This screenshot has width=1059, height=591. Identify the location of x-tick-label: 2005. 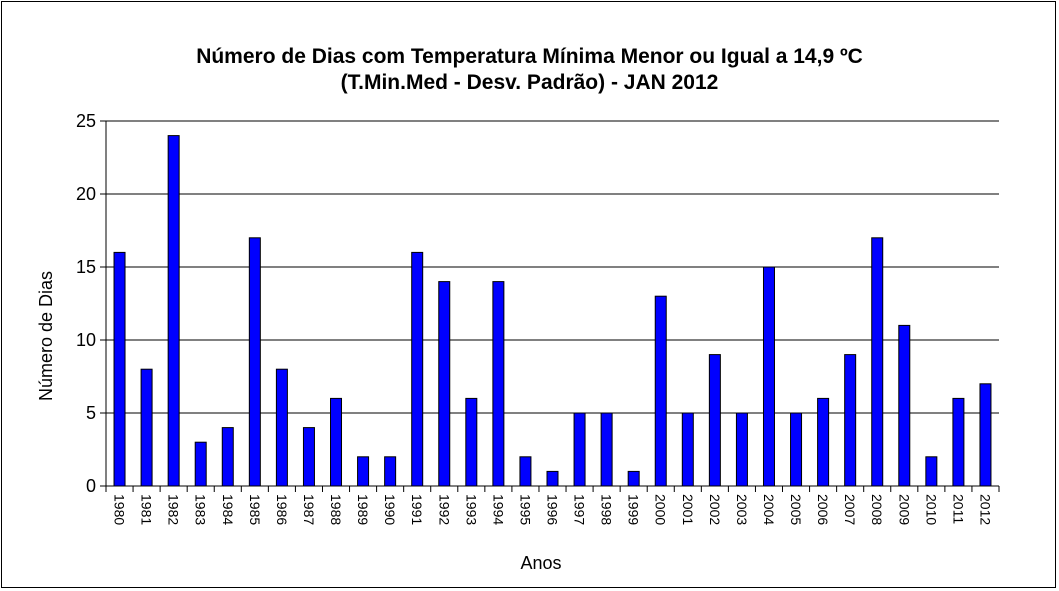
(796, 509).